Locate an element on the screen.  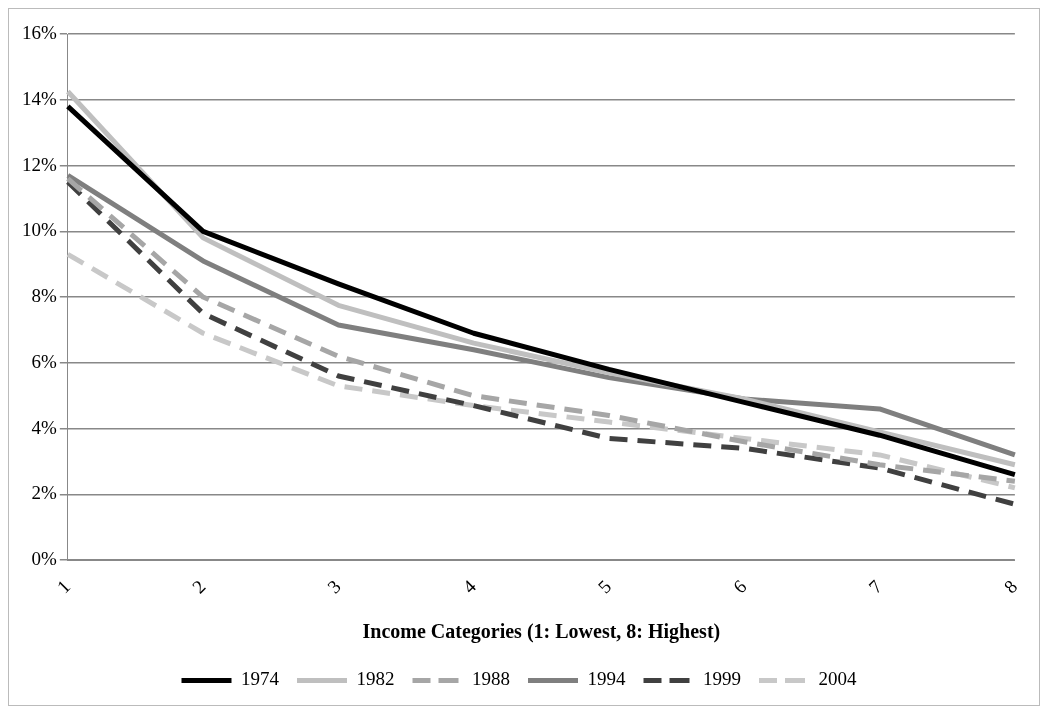
y-tick-label: 14% is located at coordinates (39, 98).